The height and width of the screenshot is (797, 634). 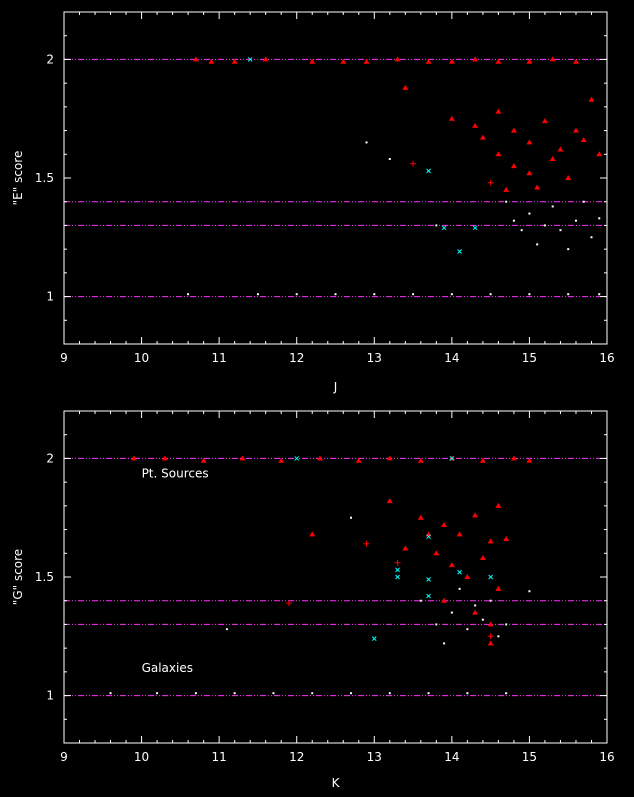 What do you see at coordinates (167, 668) in the screenshot?
I see `annotation-label: Galaxies` at bounding box center [167, 668].